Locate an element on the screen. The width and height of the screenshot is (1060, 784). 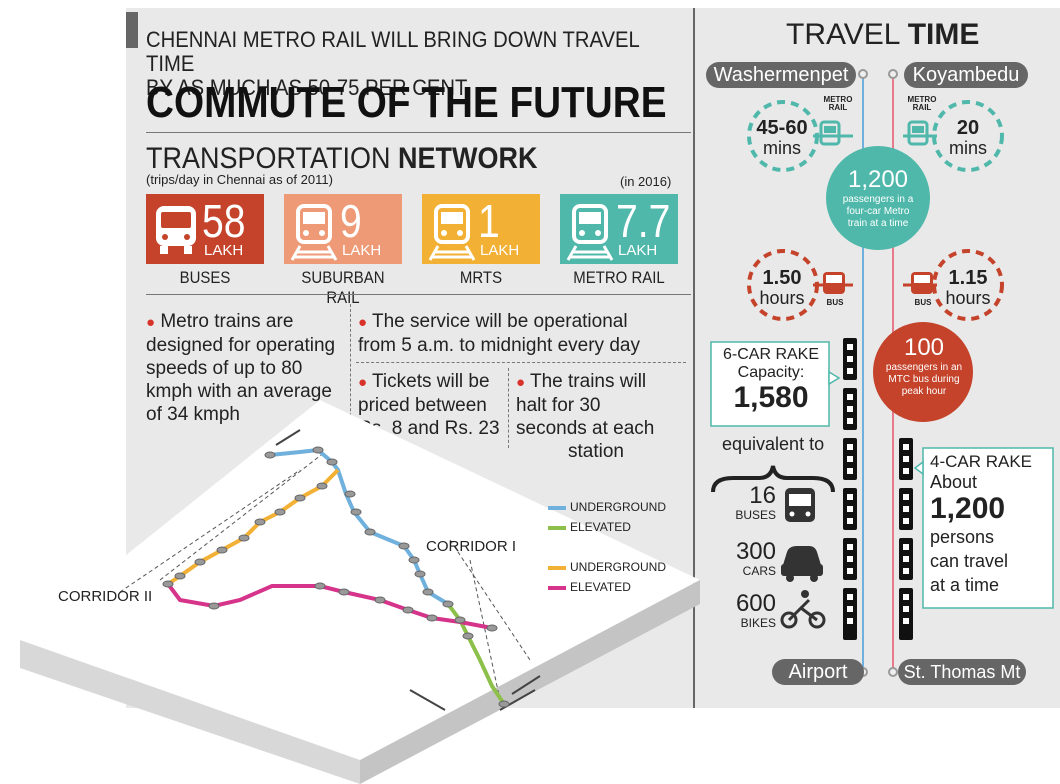
six-car-title: 6-CAR RAKE is located at coordinates (771, 354).